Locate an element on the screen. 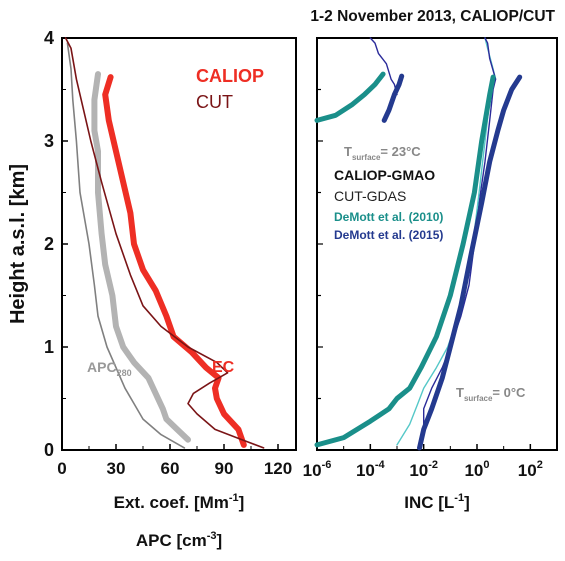  annotation-t23-tail: = 23°C is located at coordinates (400, 151).